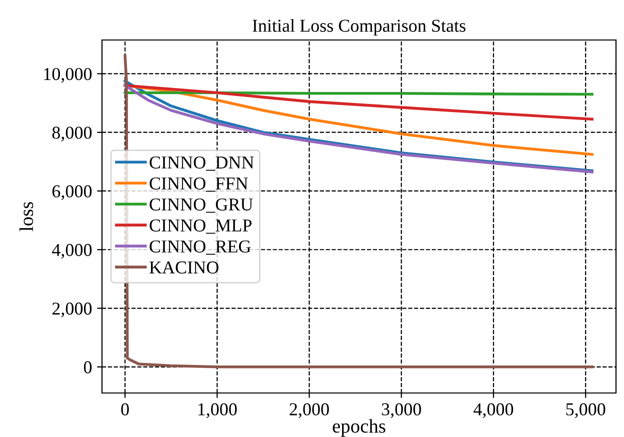 This screenshot has height=437, width=624. What do you see at coordinates (183, 267) in the screenshot?
I see `legend-label: KACINO` at bounding box center [183, 267].